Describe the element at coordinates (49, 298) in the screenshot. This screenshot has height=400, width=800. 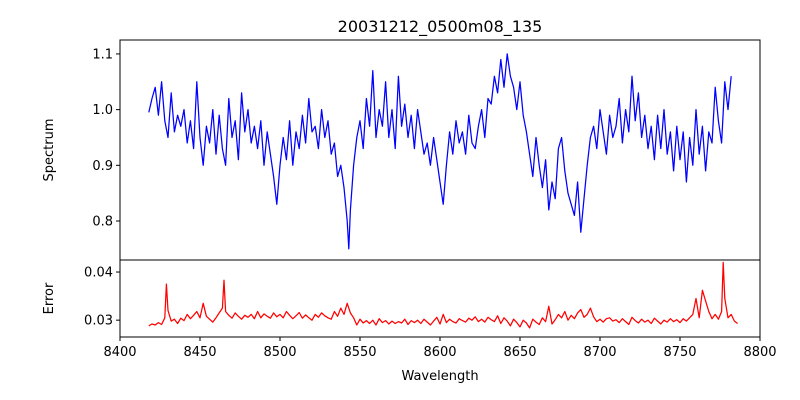
I see `error-y-axis-label: Error` at that location.